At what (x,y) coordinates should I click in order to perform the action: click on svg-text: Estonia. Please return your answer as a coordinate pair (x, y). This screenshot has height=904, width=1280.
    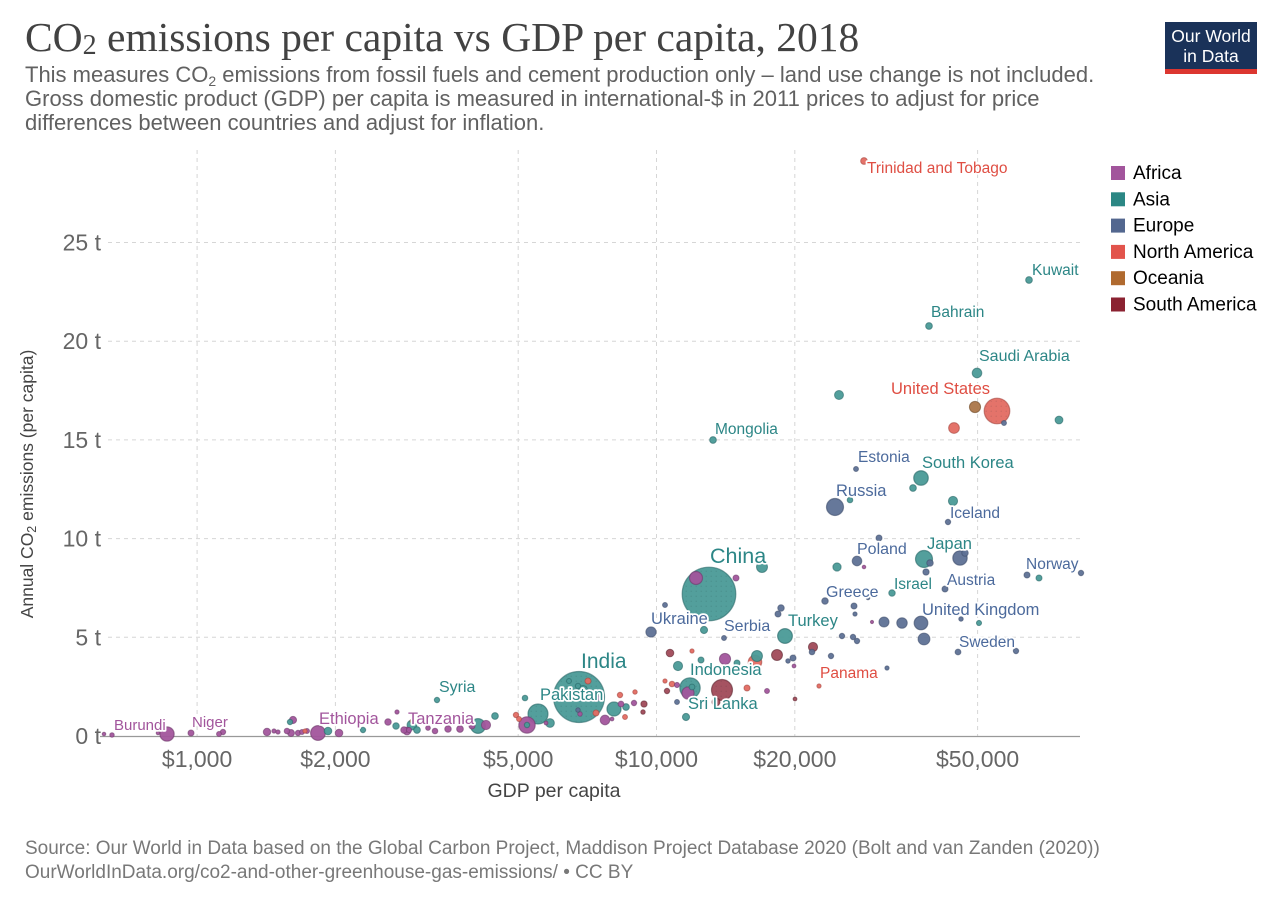
    Looking at the image, I should click on (884, 457).